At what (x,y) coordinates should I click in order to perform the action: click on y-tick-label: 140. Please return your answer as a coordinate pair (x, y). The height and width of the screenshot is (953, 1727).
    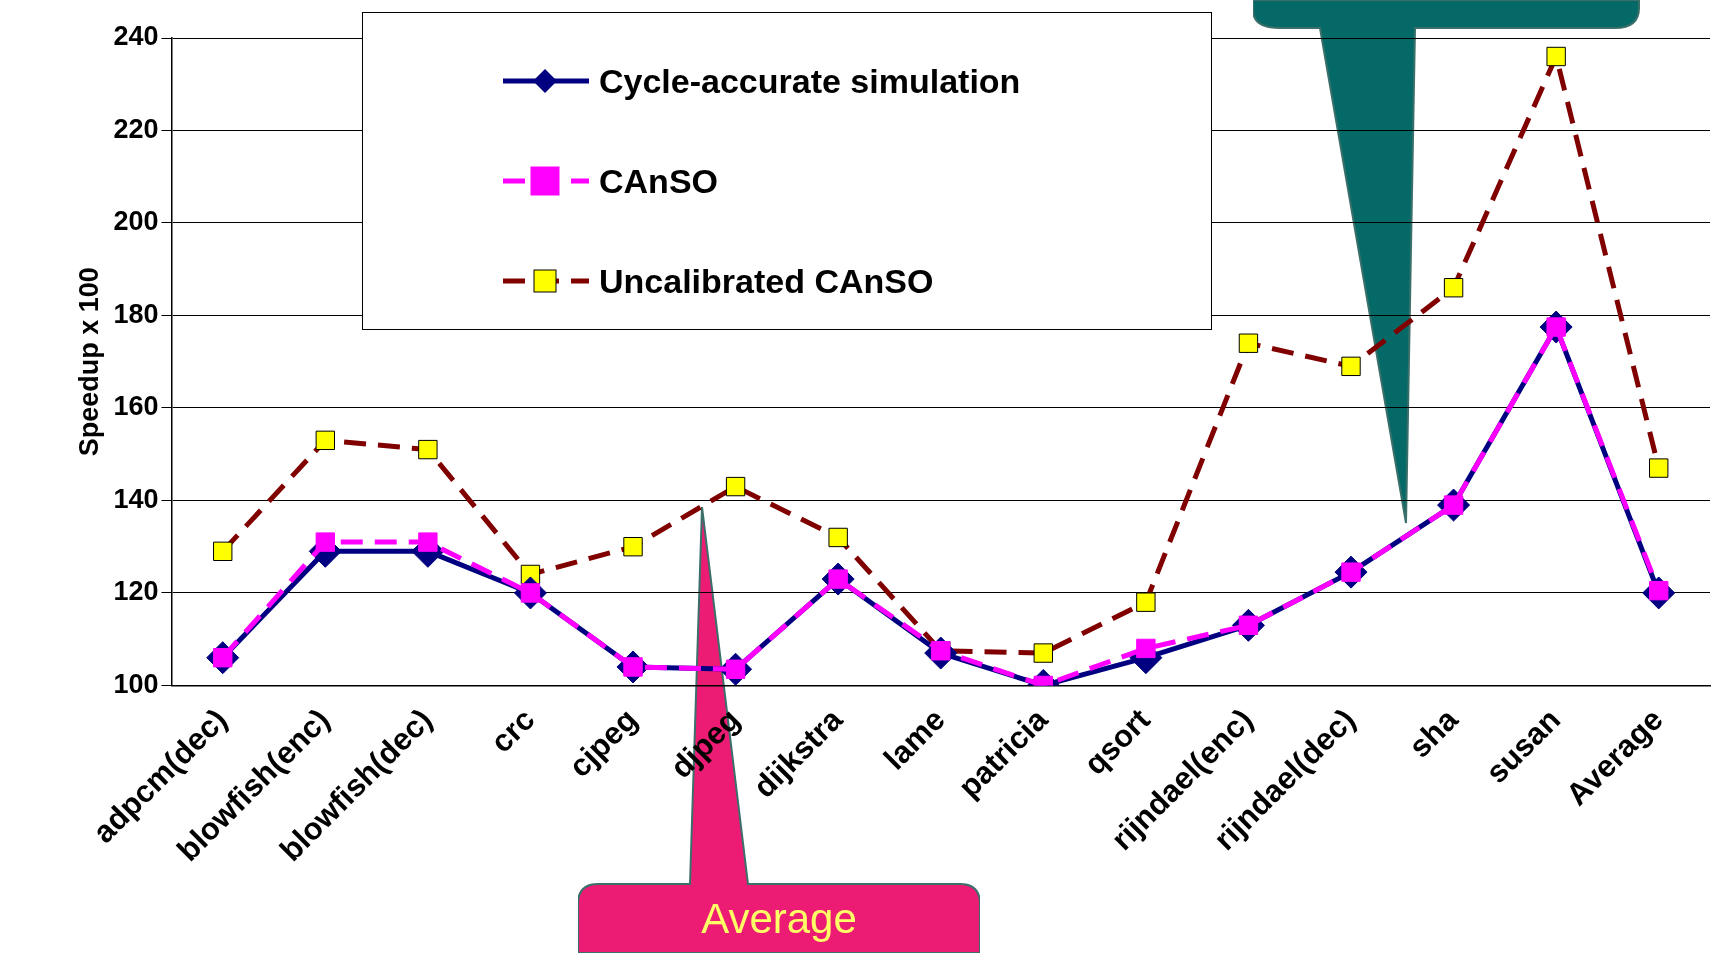
    Looking at the image, I should click on (136, 498).